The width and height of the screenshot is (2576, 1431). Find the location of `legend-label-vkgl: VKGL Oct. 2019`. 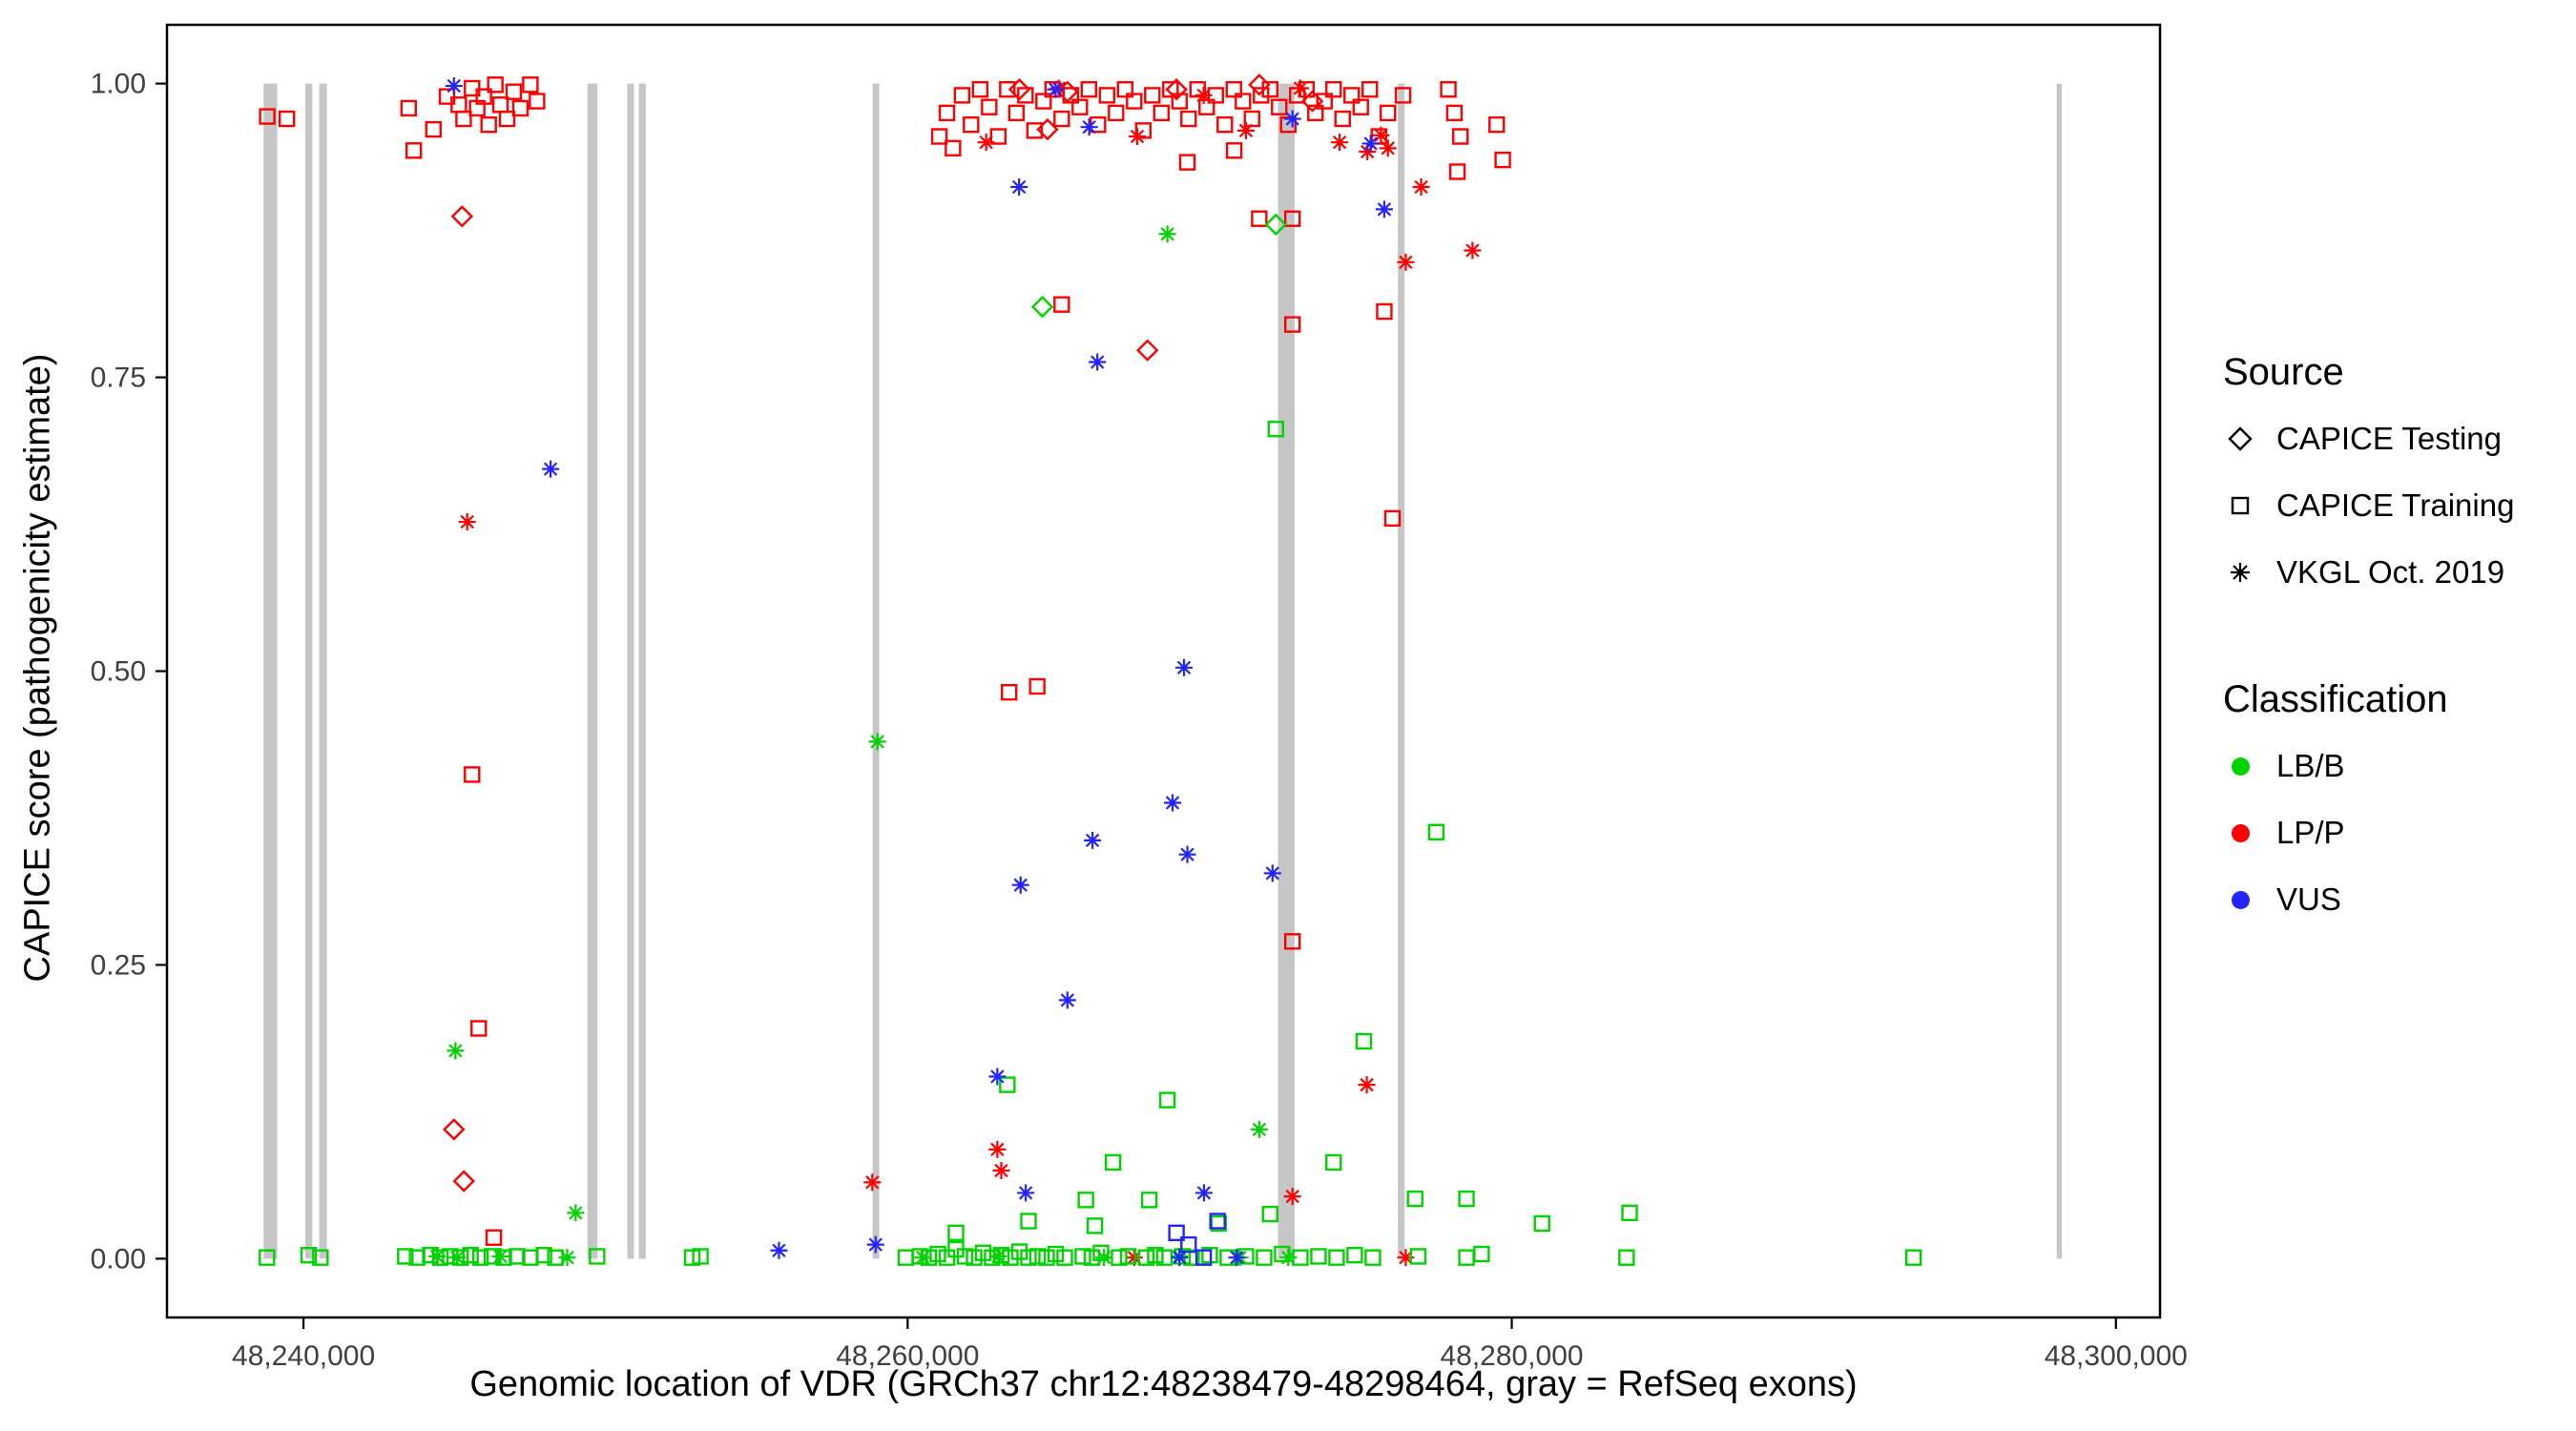

legend-label-vkgl: VKGL Oct. 2019 is located at coordinates (2390, 572).